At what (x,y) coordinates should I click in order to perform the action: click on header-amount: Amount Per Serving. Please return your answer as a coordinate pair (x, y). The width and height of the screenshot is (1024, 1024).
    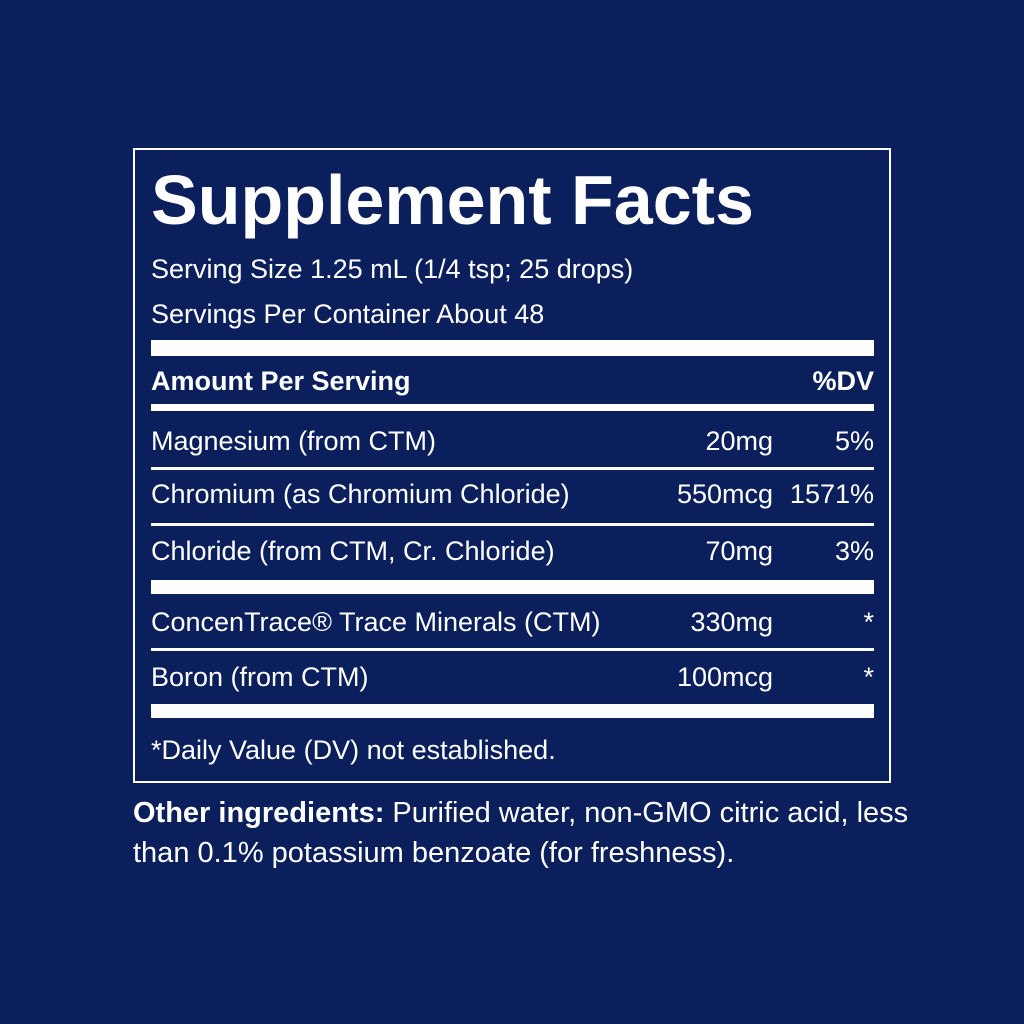
    Looking at the image, I should click on (281, 381).